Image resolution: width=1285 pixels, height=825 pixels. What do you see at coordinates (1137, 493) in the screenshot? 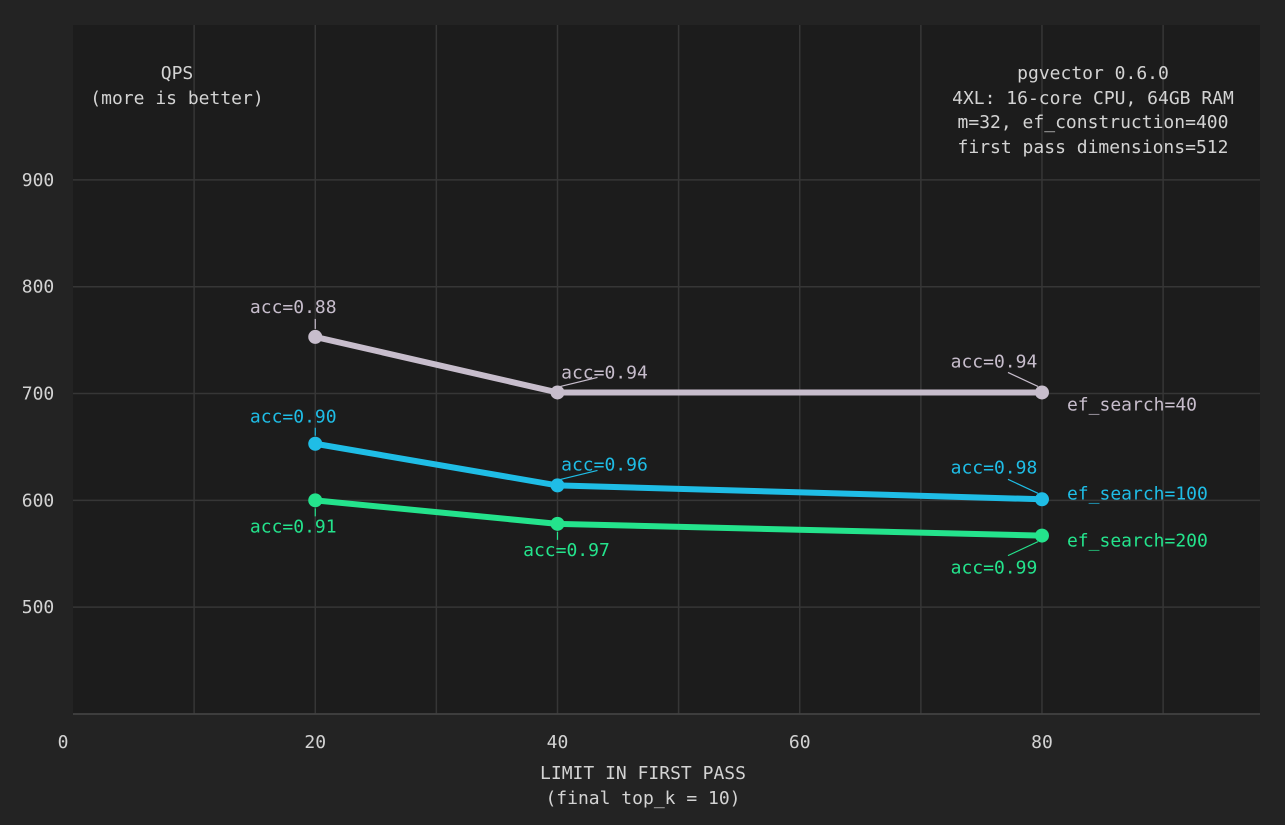
I see `series-name-label: ef_search=100` at bounding box center [1137, 493].